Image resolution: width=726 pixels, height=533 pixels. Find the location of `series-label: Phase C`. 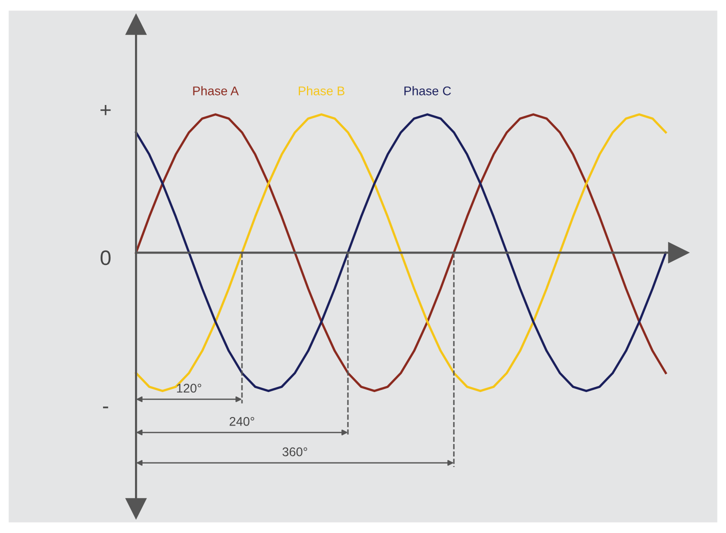

series-label: Phase C is located at coordinates (427, 91).